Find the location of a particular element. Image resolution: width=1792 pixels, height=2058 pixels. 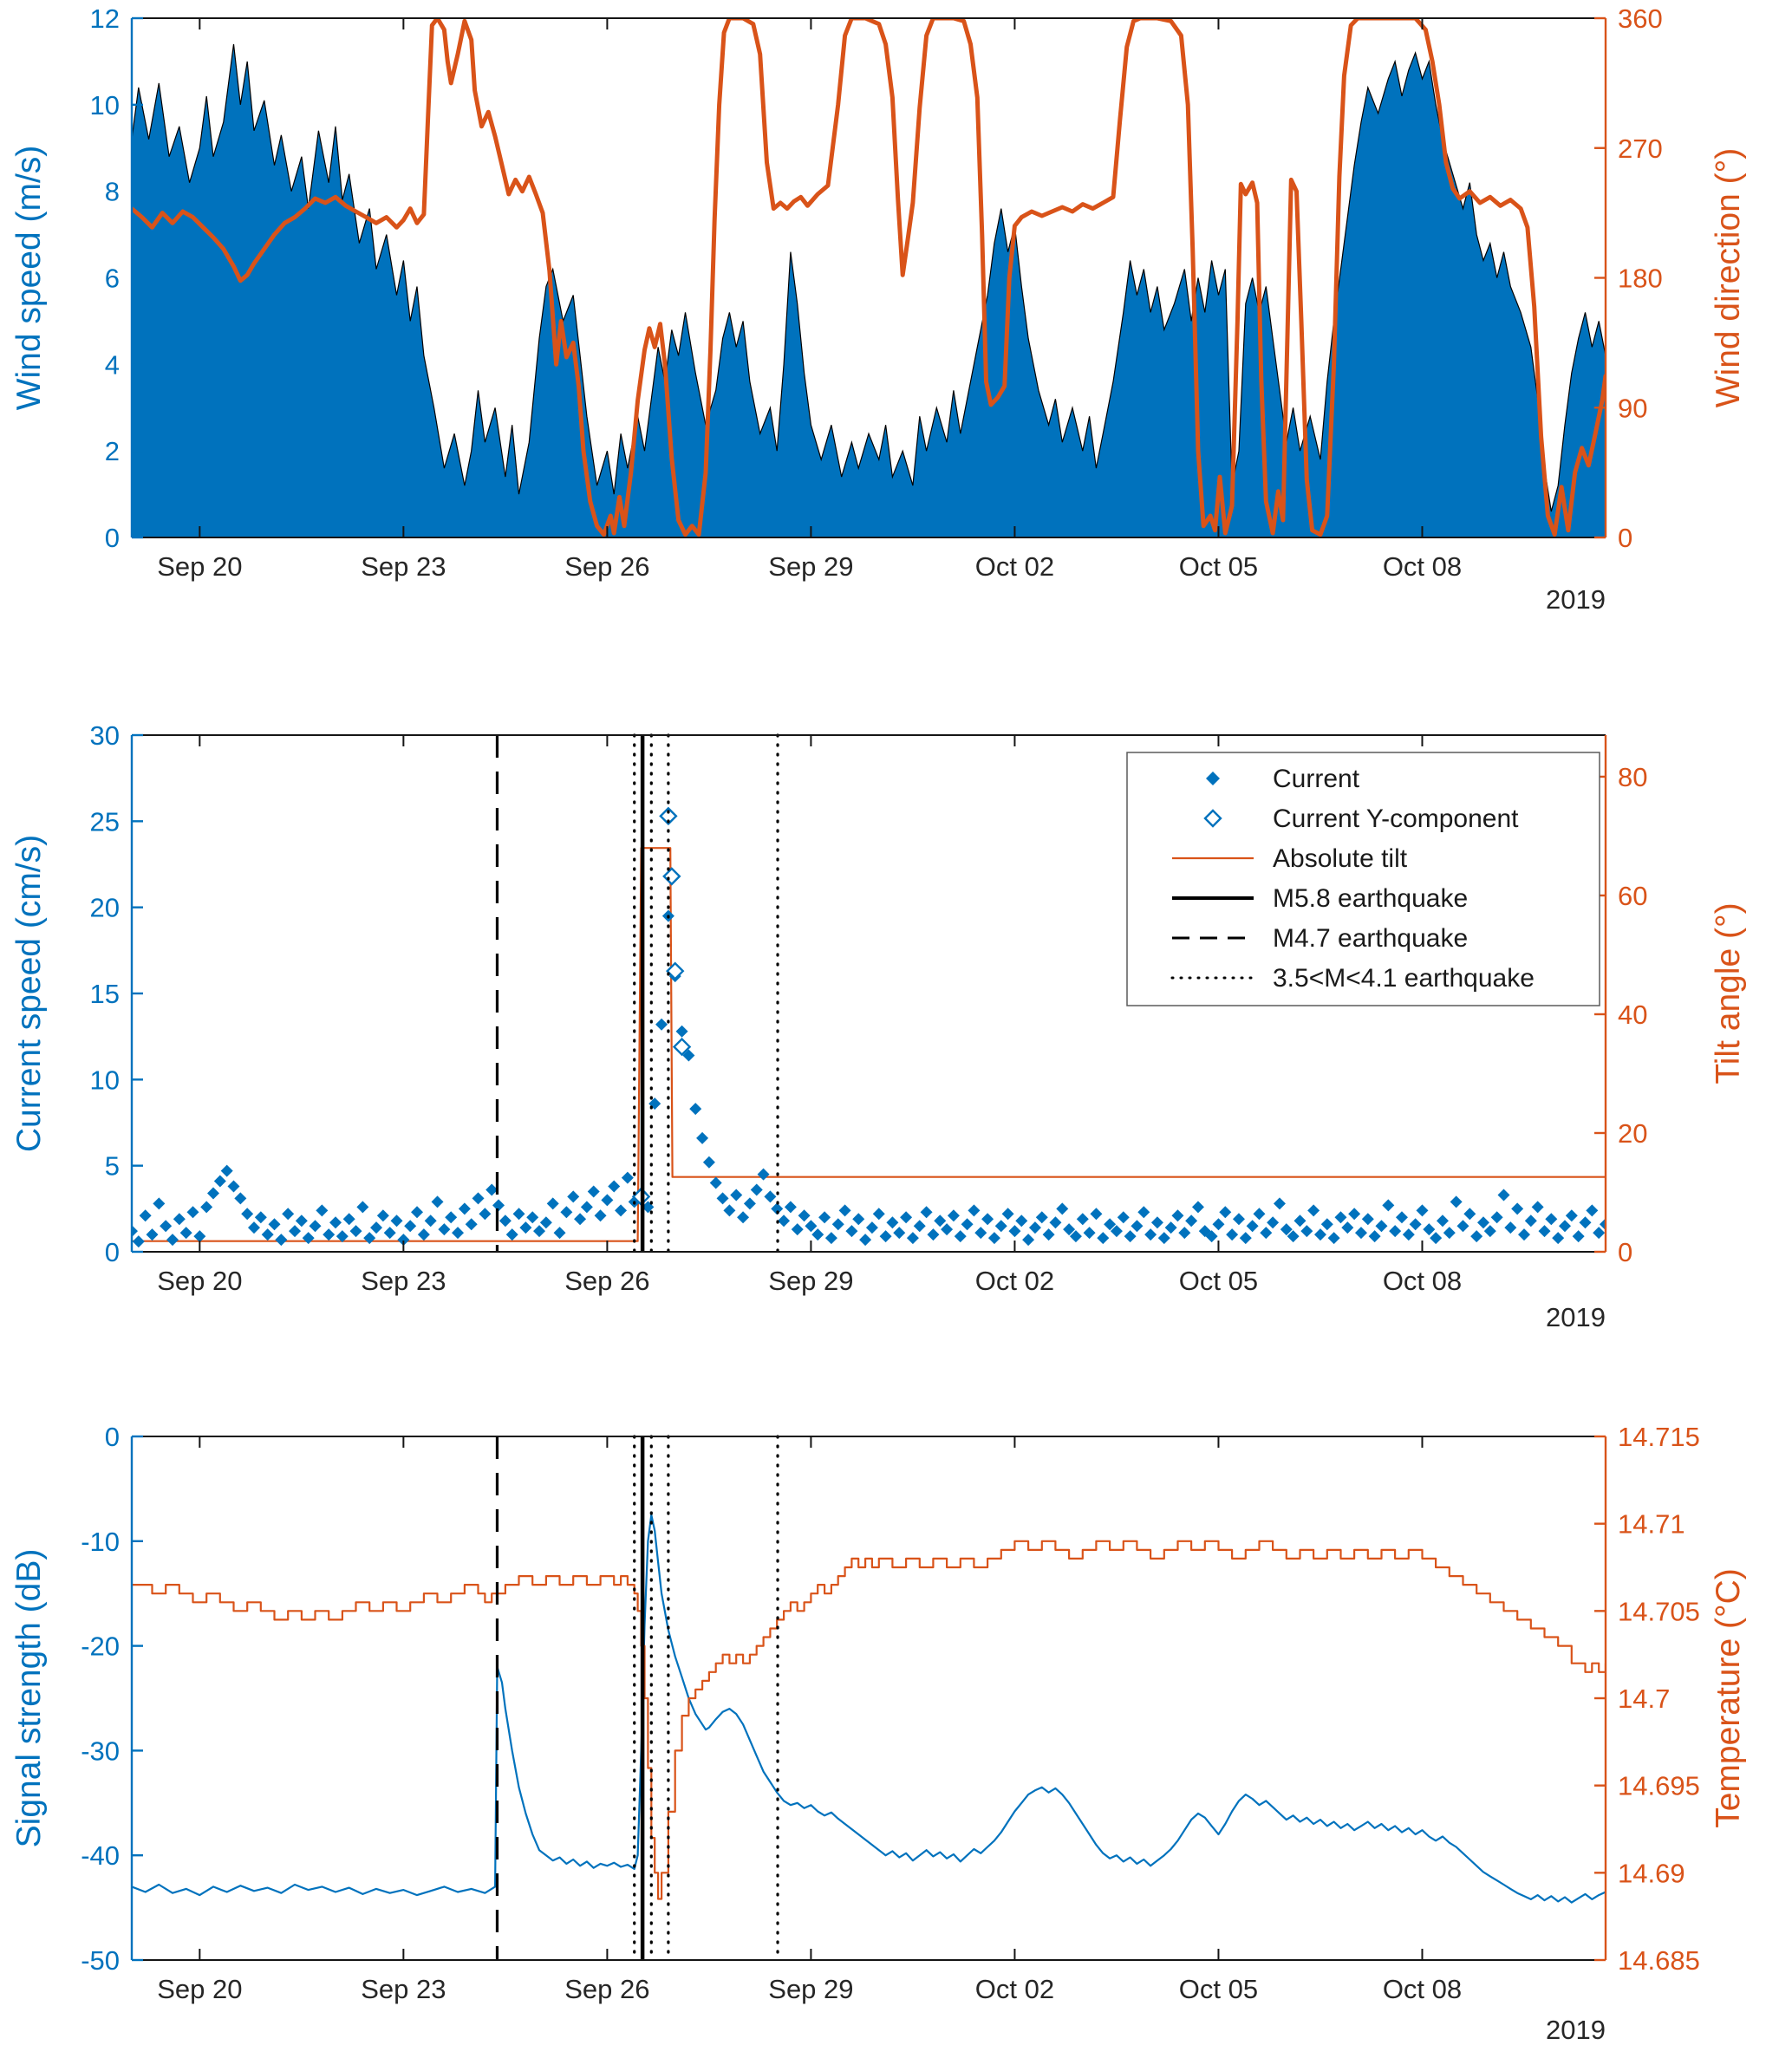

left-tick-label: 8 is located at coordinates (112, 192).